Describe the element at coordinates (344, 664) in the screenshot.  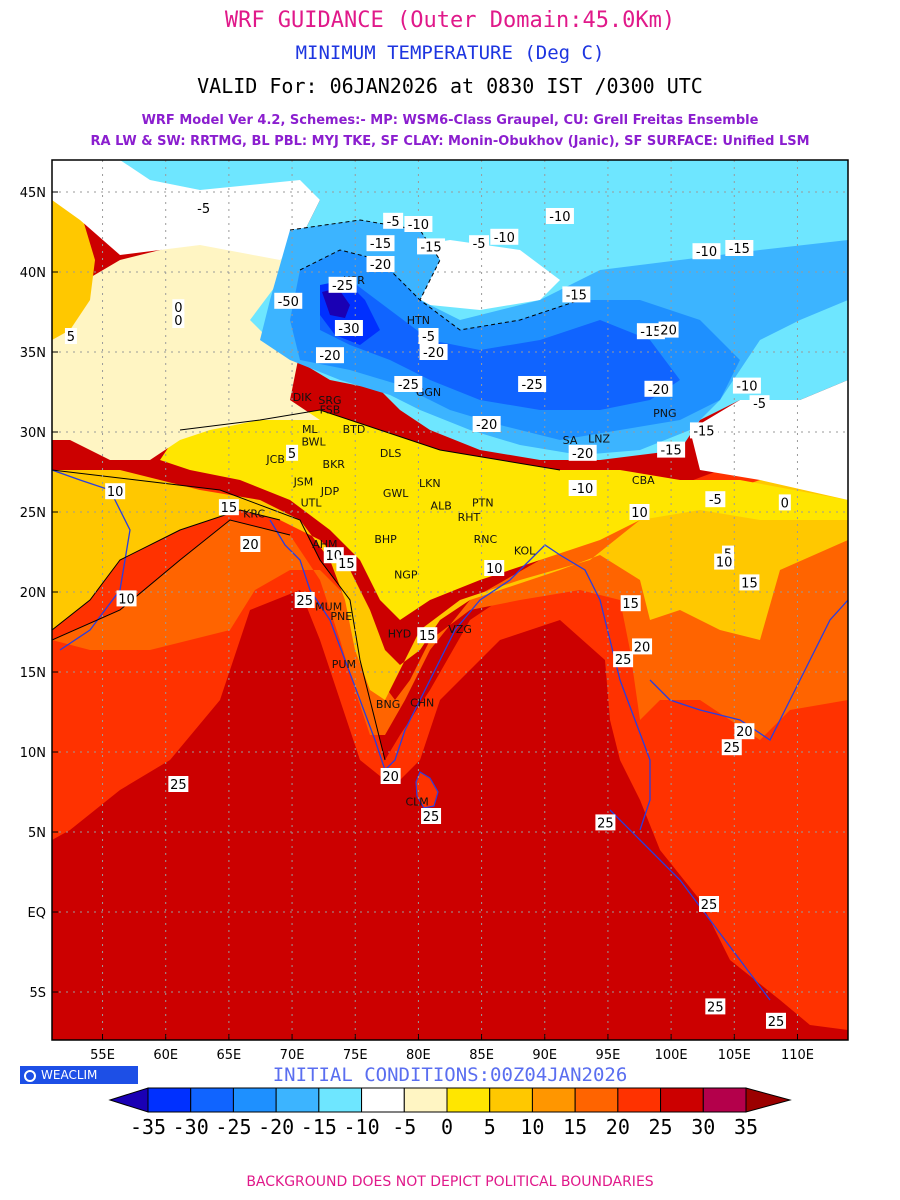
I see `station-code: PUM` at that location.